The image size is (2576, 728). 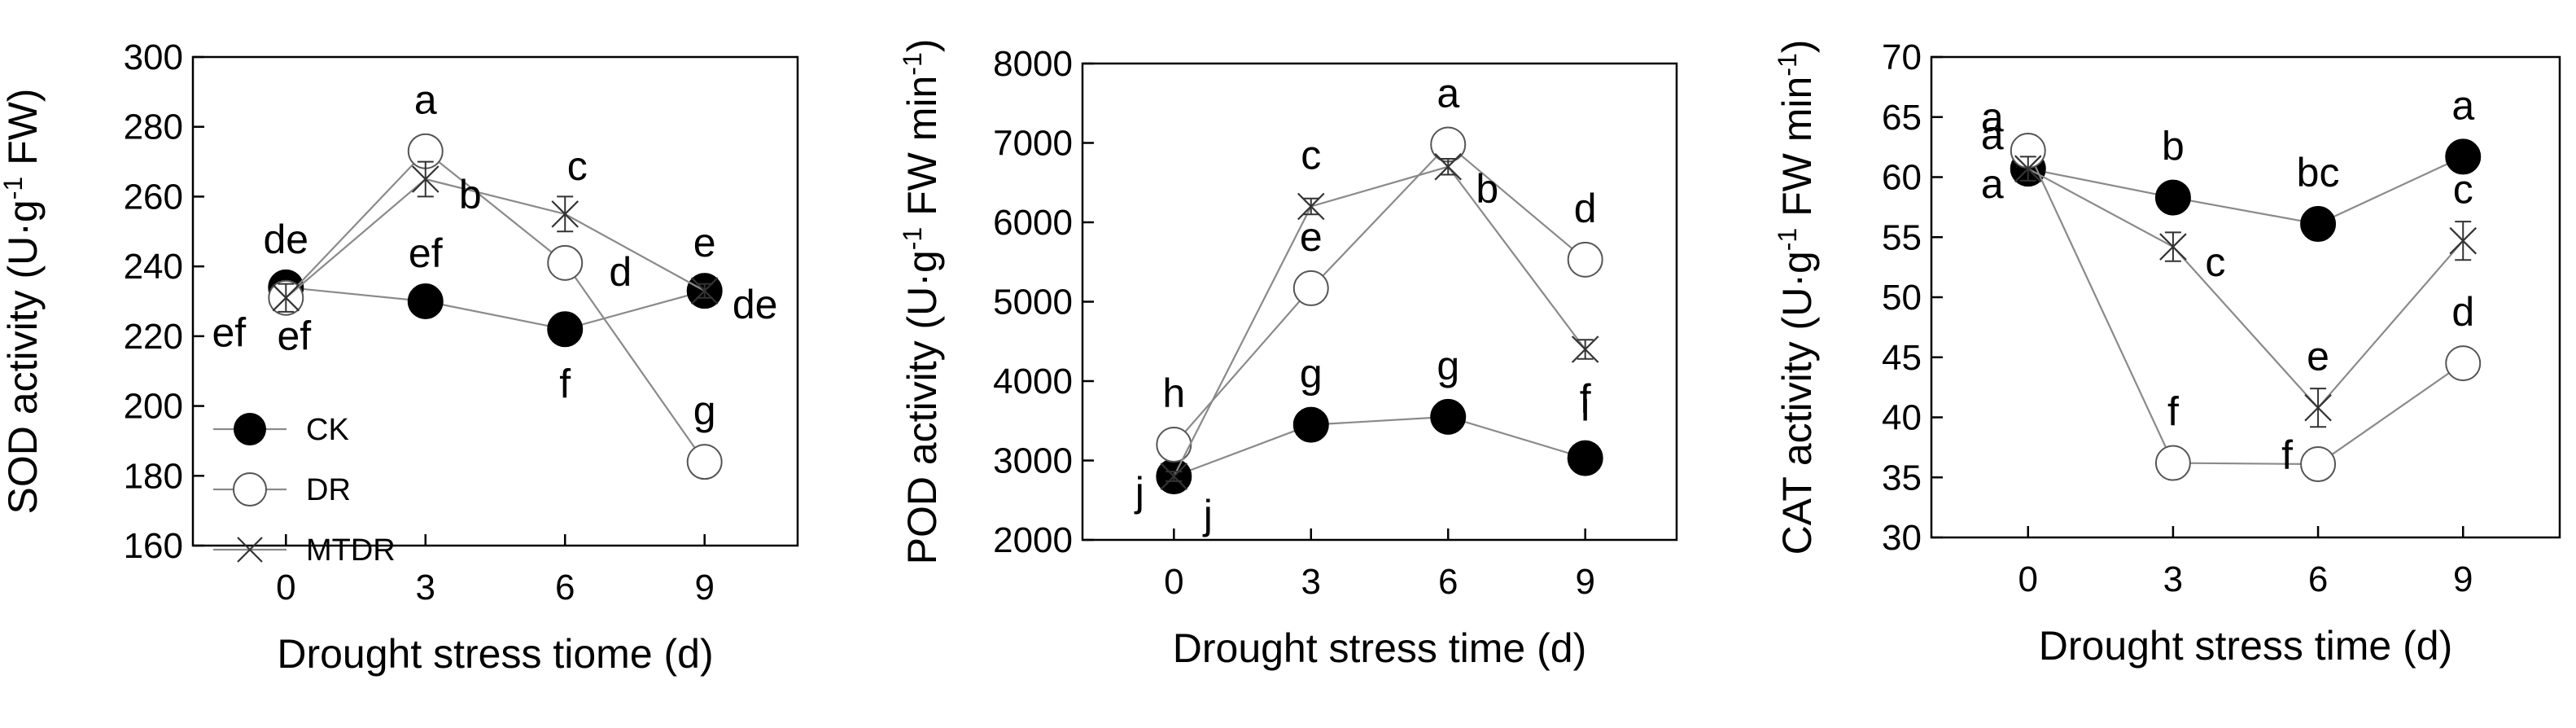 I want to click on y-axis-title: POD activity (U·g-1 FW min-1), so click(x=921, y=302).